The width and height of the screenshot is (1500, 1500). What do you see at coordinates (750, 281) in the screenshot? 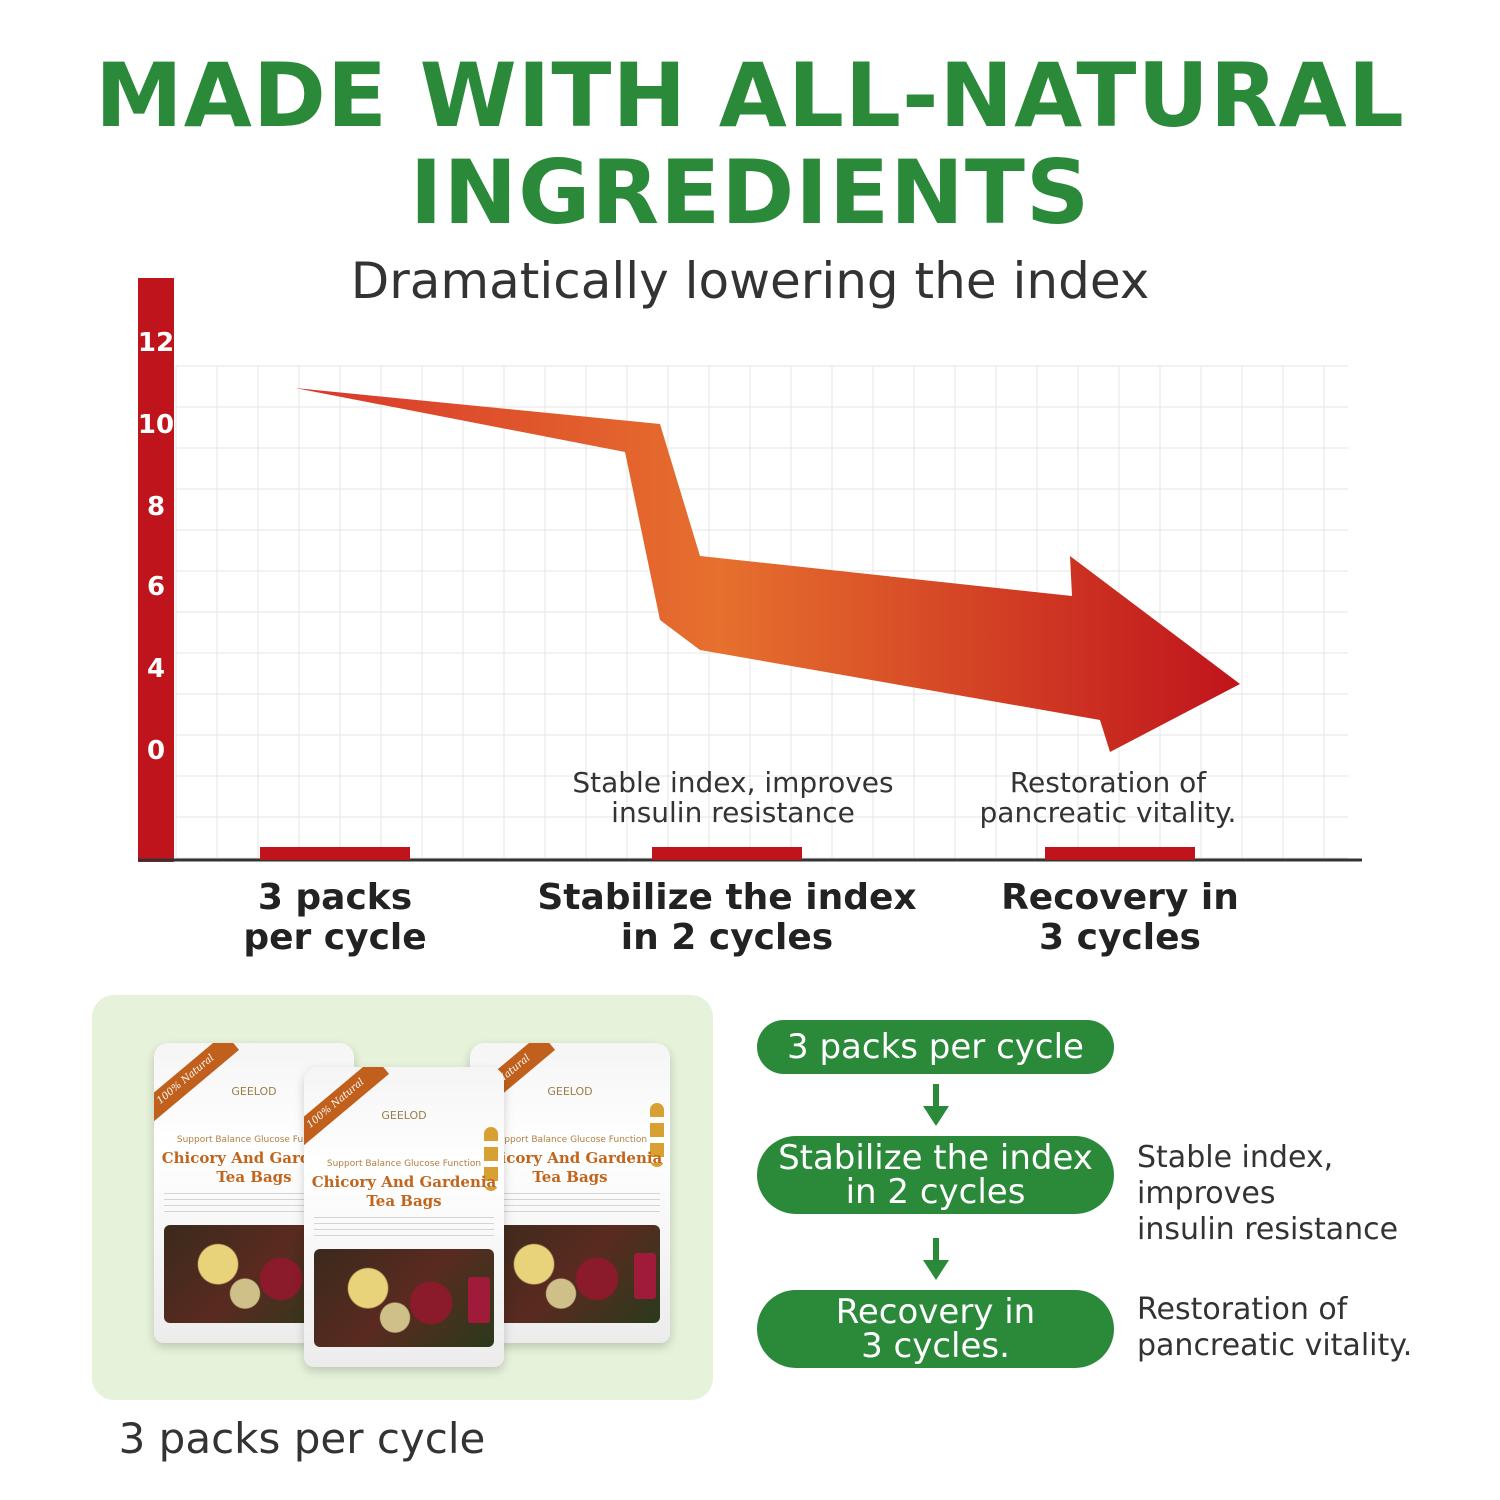
I see `chart-title: Dramatically lowering the index` at bounding box center [750, 281].